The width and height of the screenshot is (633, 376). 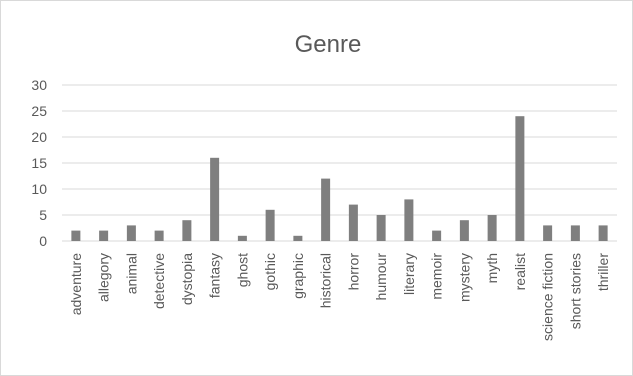 I want to click on y-axis-ticks: 0 5 10 15 20 25 30, so click(x=39, y=163).